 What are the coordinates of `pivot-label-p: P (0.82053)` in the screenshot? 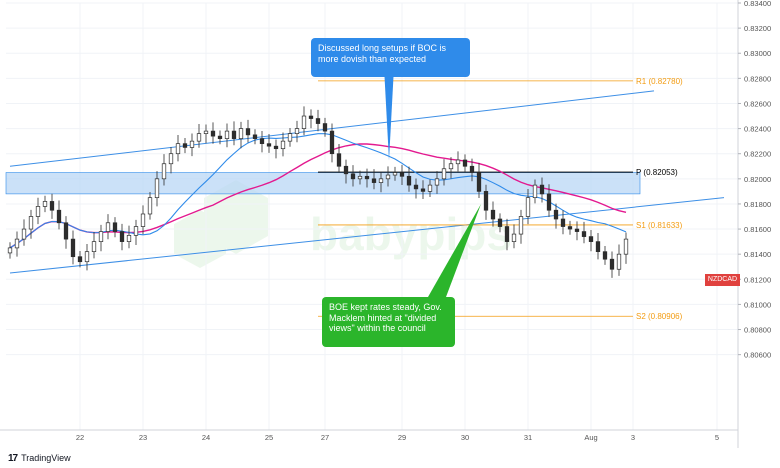 It's located at (657, 172).